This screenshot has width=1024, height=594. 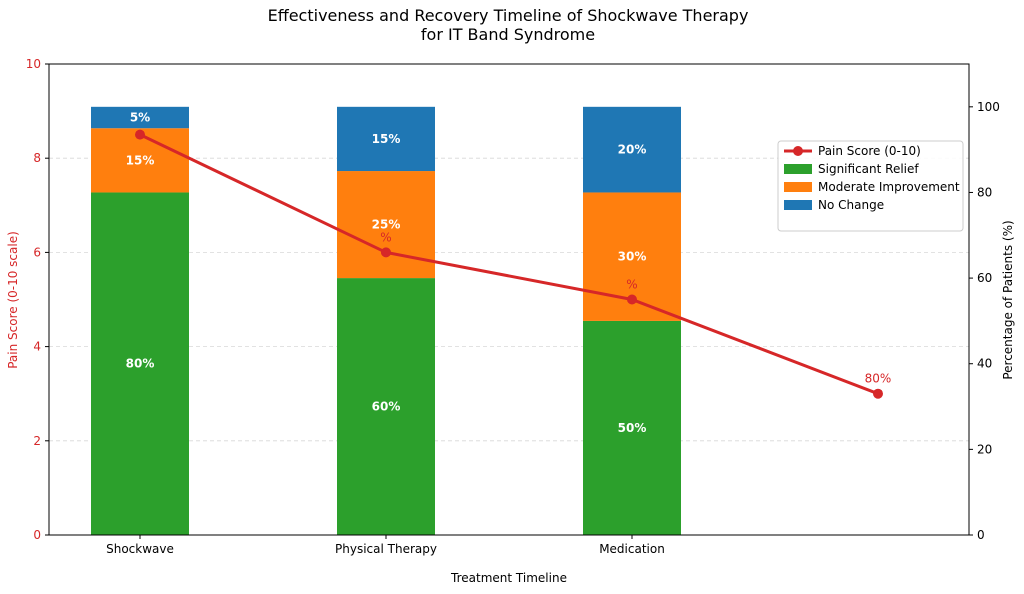 I want to click on legend-entry-label: Significant Relief, so click(x=868, y=169).